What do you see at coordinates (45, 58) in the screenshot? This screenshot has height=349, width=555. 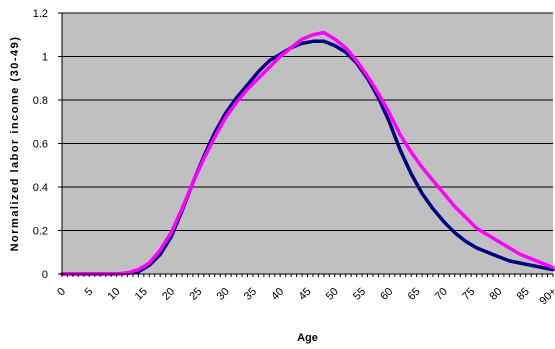 I see `y-tick-label: 1` at bounding box center [45, 58].